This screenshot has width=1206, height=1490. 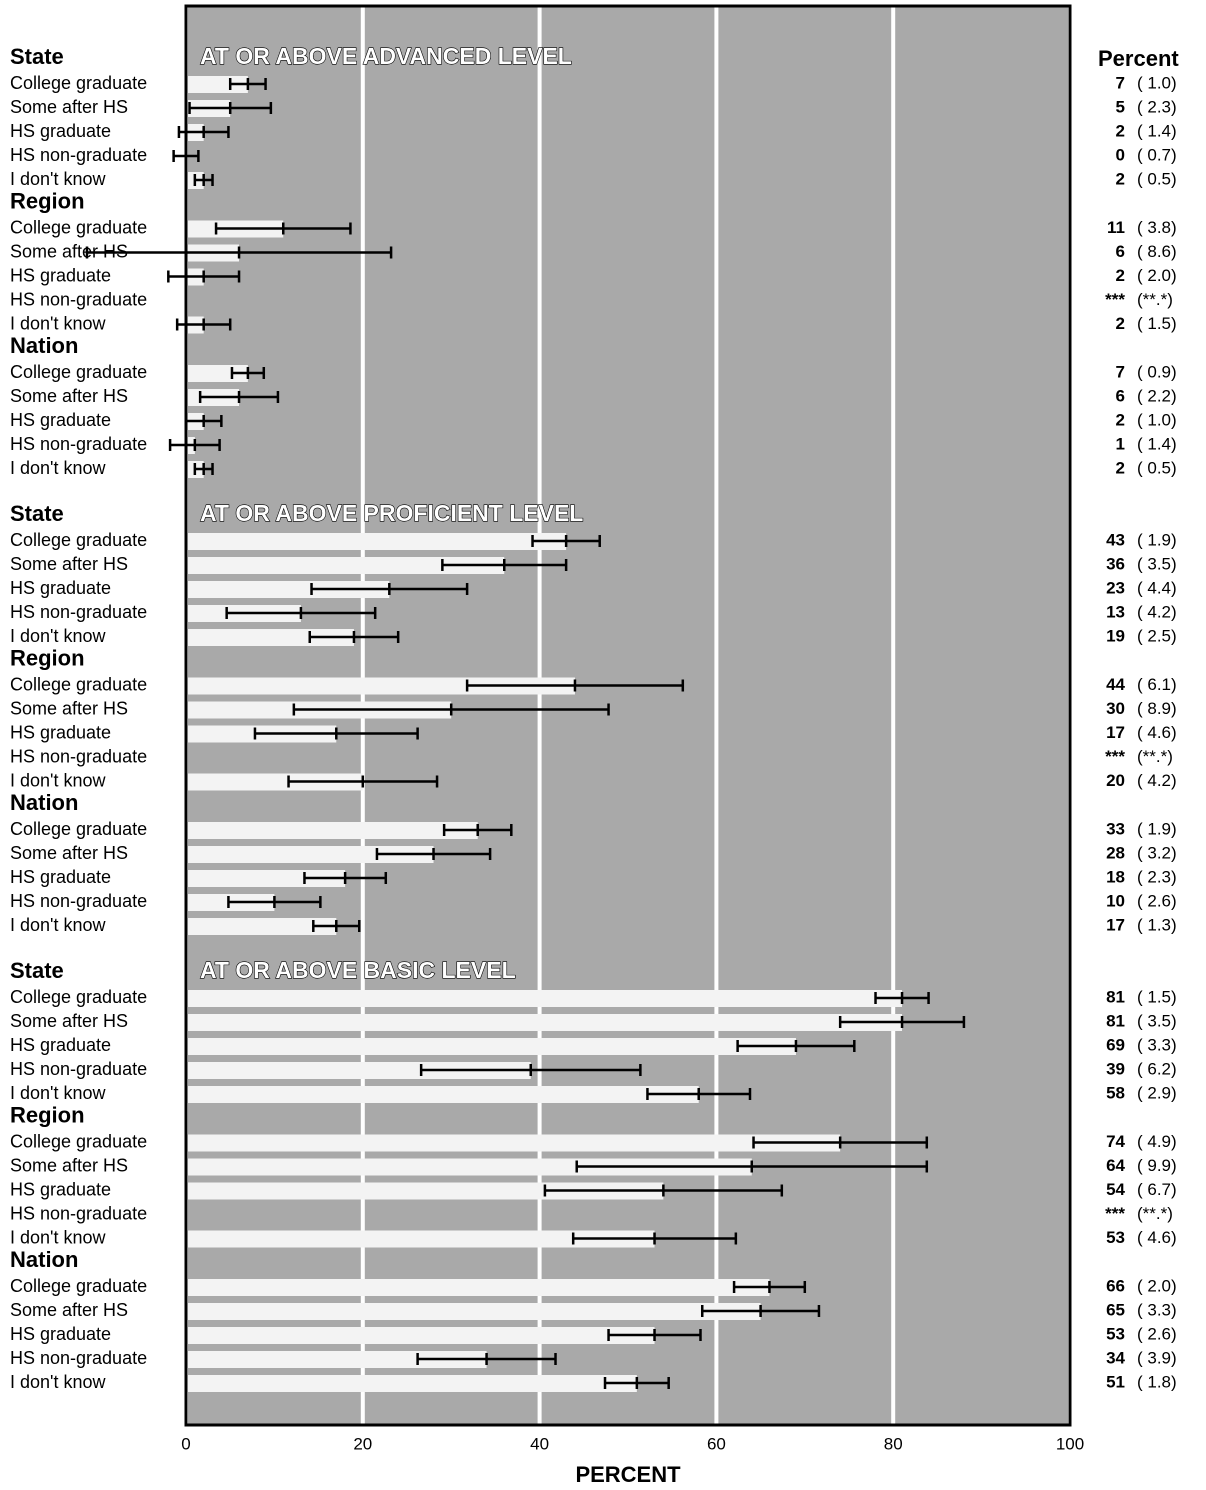 What do you see at coordinates (1115, 708) in the screenshot?
I see `value-label: 30` at bounding box center [1115, 708].